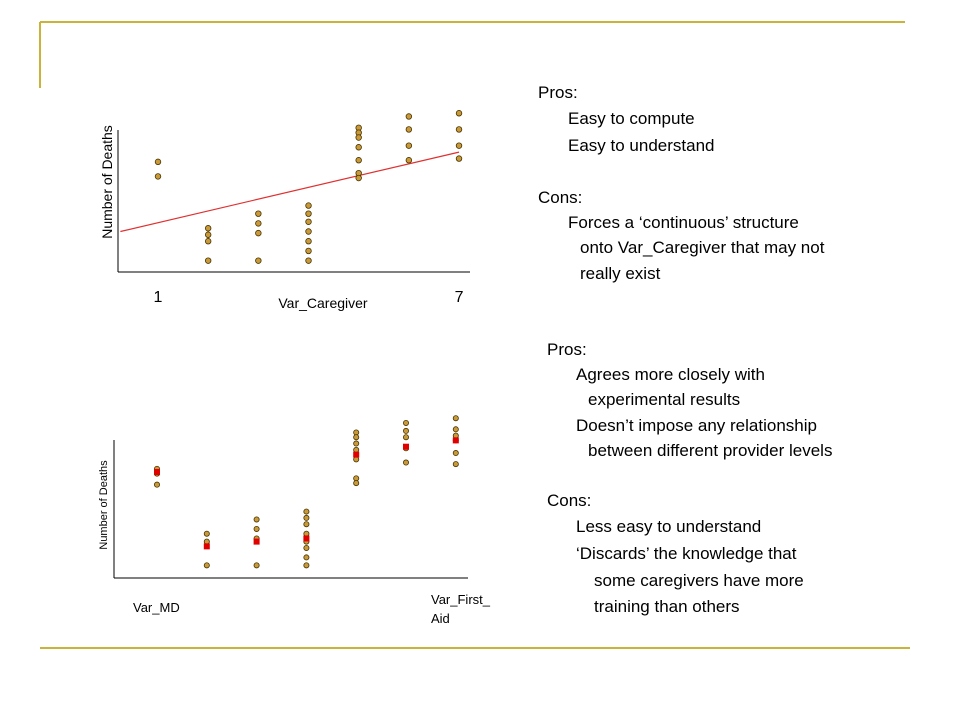 The height and width of the screenshot is (720, 960). I want to click on text-line: Easy to compute, so click(631, 118).